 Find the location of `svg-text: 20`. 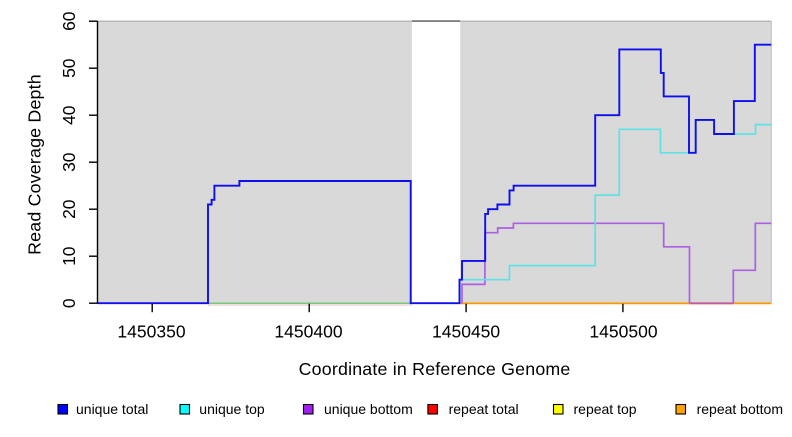

svg-text: 20 is located at coordinates (69, 209).